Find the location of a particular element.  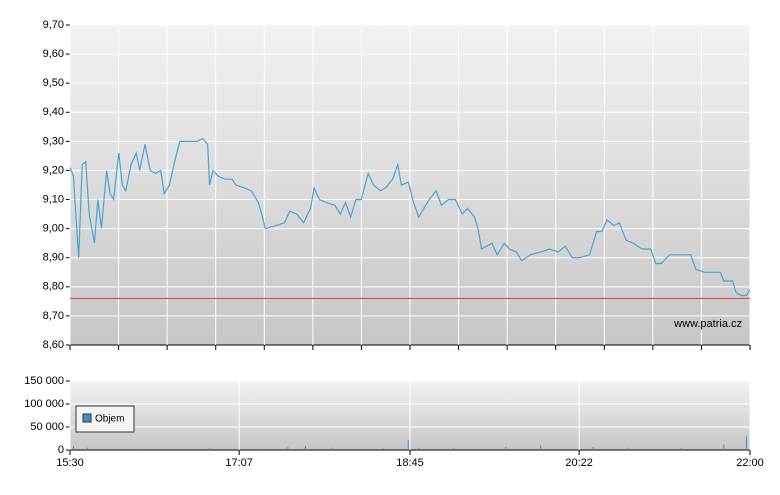

y-tick-label: 9,60 is located at coordinates (53, 54).